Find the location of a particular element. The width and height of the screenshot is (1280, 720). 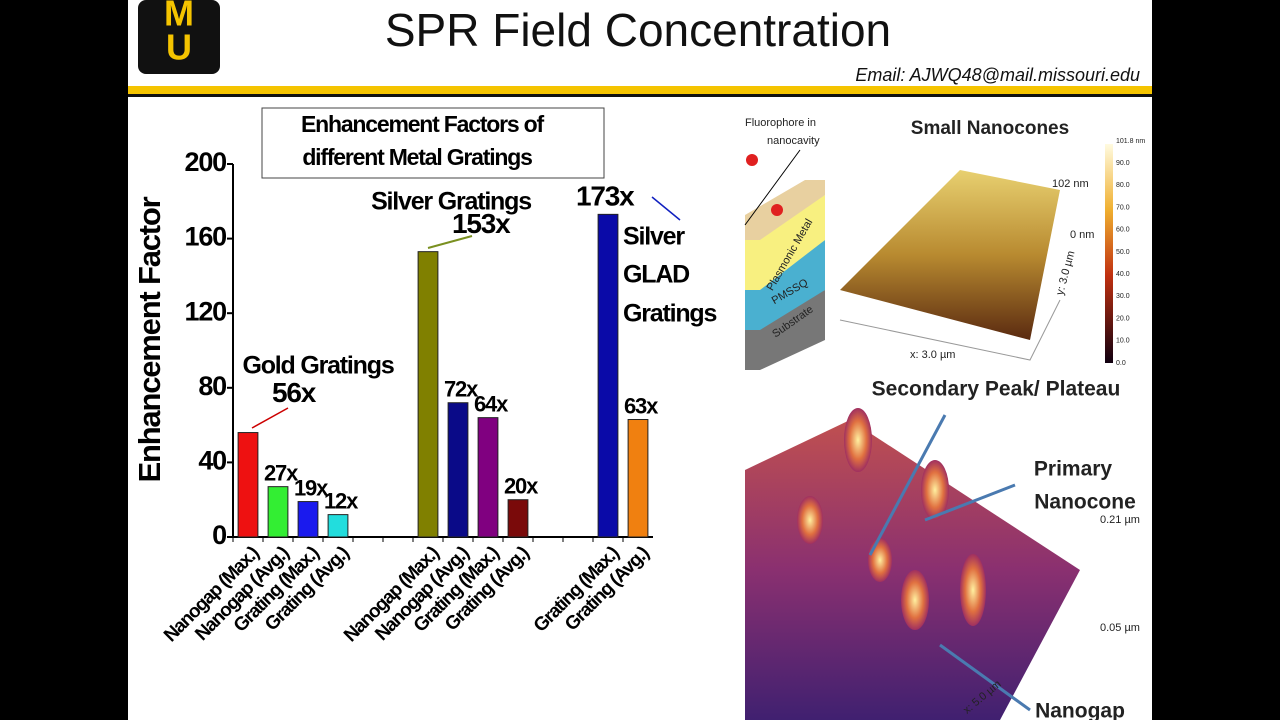

y-tick-label: 0 is located at coordinates (219, 535).